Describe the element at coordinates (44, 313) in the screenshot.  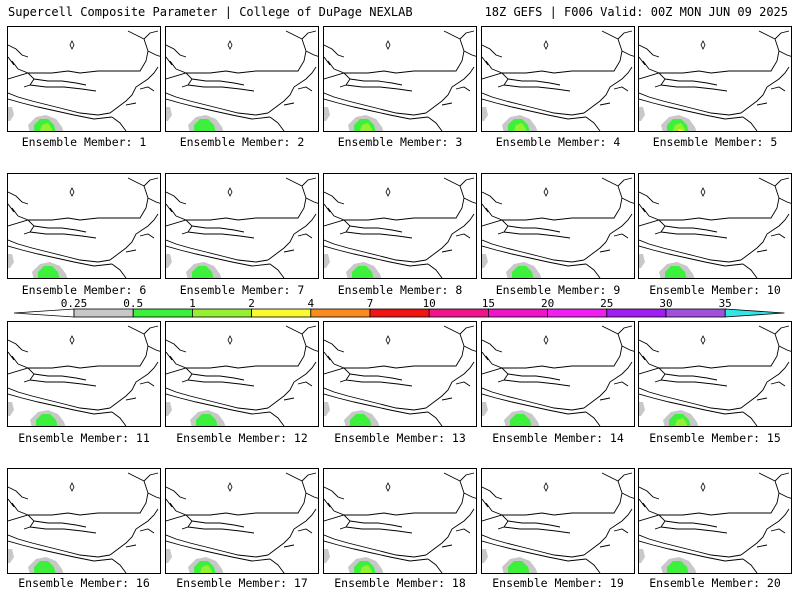
I see `colorbar-left-arrow` at that location.